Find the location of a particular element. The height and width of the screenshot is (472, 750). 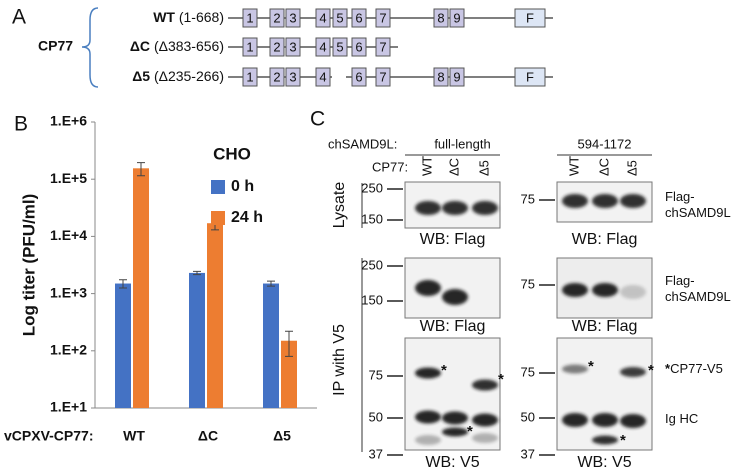

blot-annotation: *CP77-V5 is located at coordinates (694, 368).